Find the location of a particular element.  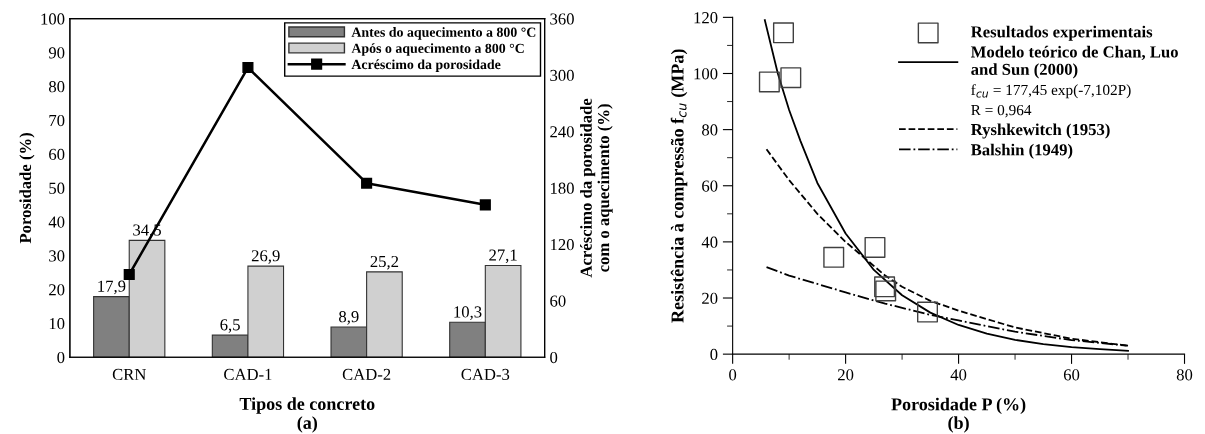

y-axis-title: Resistência à compressão f$_{cu}$ (MPa) is located at coordinates (679, 186).